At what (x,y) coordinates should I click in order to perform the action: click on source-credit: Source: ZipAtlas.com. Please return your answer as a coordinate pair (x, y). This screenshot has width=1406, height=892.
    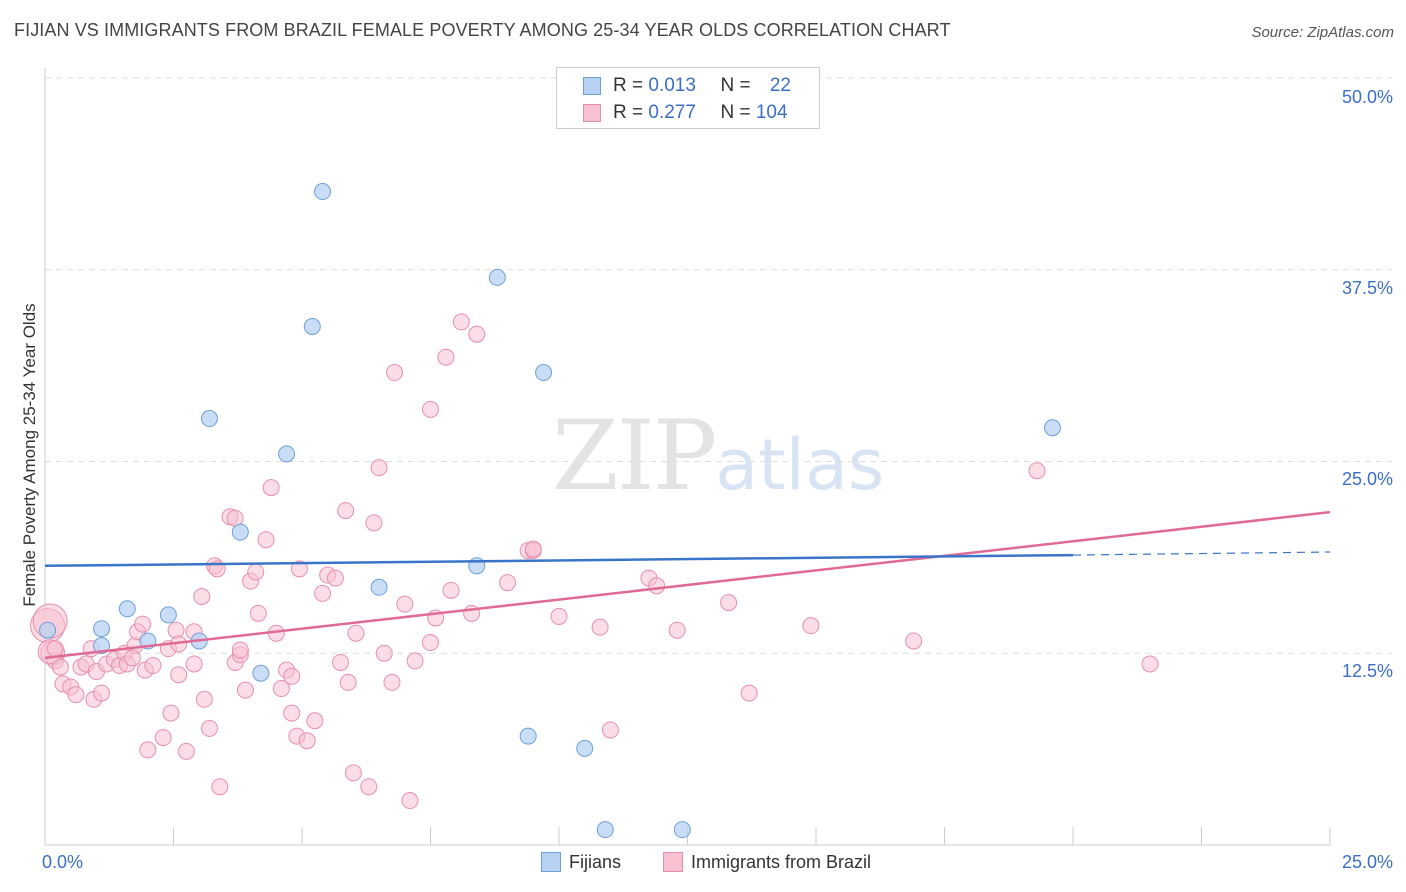
    Looking at the image, I should click on (1322, 32).